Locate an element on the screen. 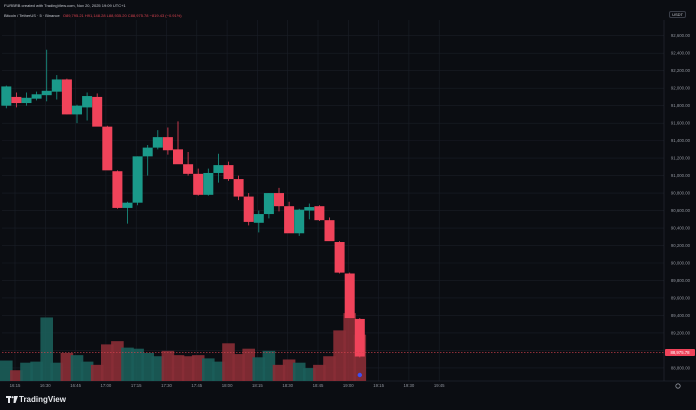 Image resolution: width=696 pixels, height=410 pixels. x-axis-tick-label: 19:00 is located at coordinates (348, 385).